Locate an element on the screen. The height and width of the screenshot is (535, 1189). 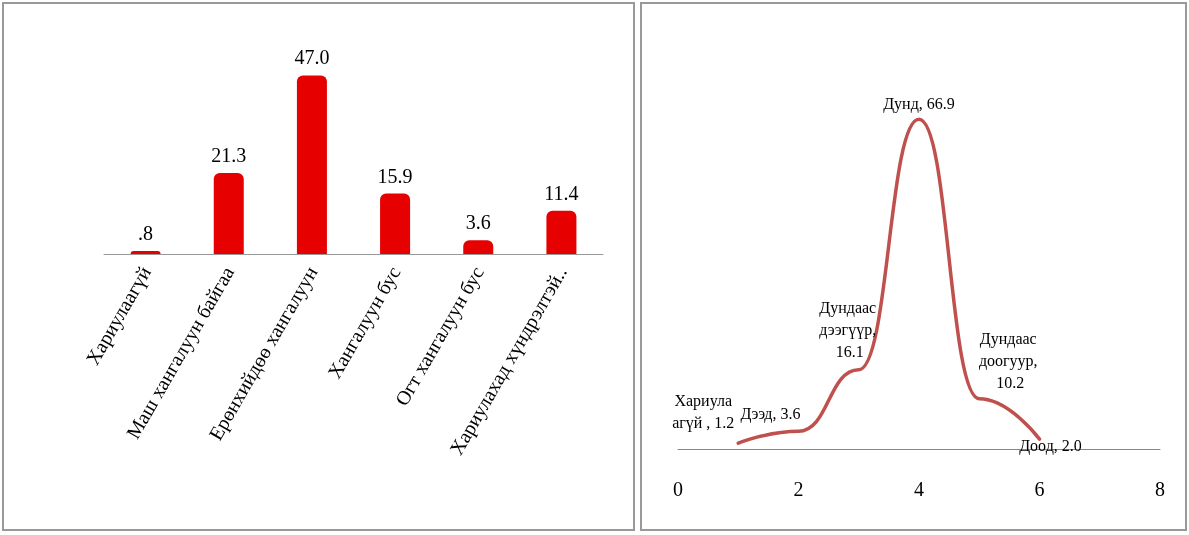
data-label: Дээд, 3.6 is located at coordinates (770, 413).